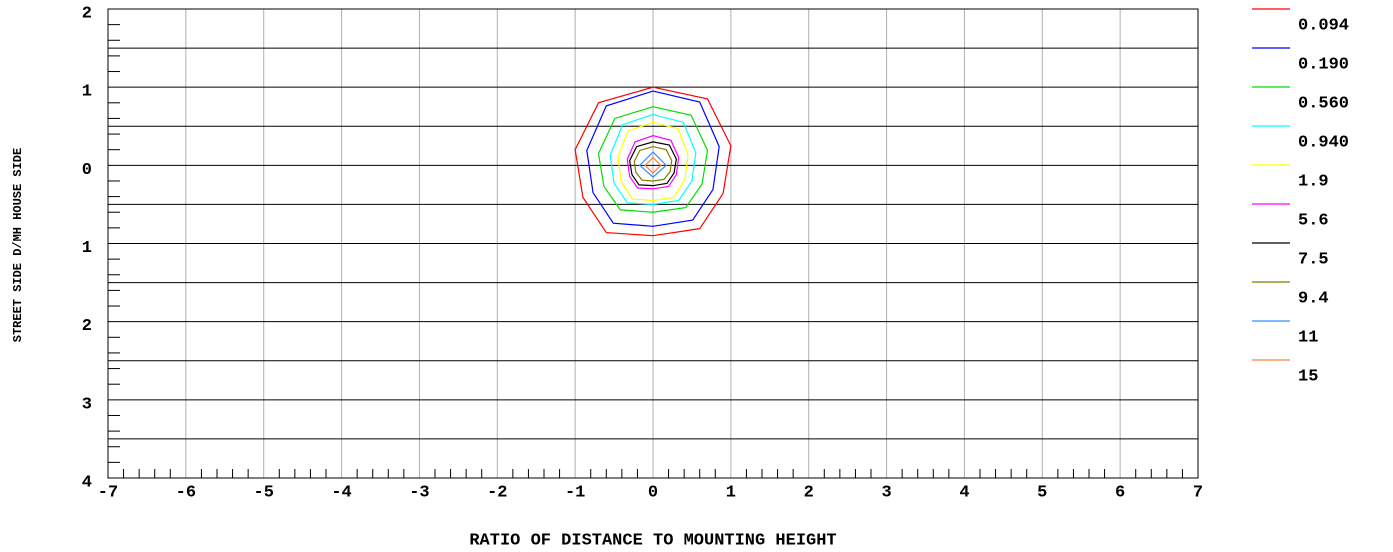 The width and height of the screenshot is (1393, 552). What do you see at coordinates (1198, 492) in the screenshot?
I see `x-tick-label: 7` at bounding box center [1198, 492].